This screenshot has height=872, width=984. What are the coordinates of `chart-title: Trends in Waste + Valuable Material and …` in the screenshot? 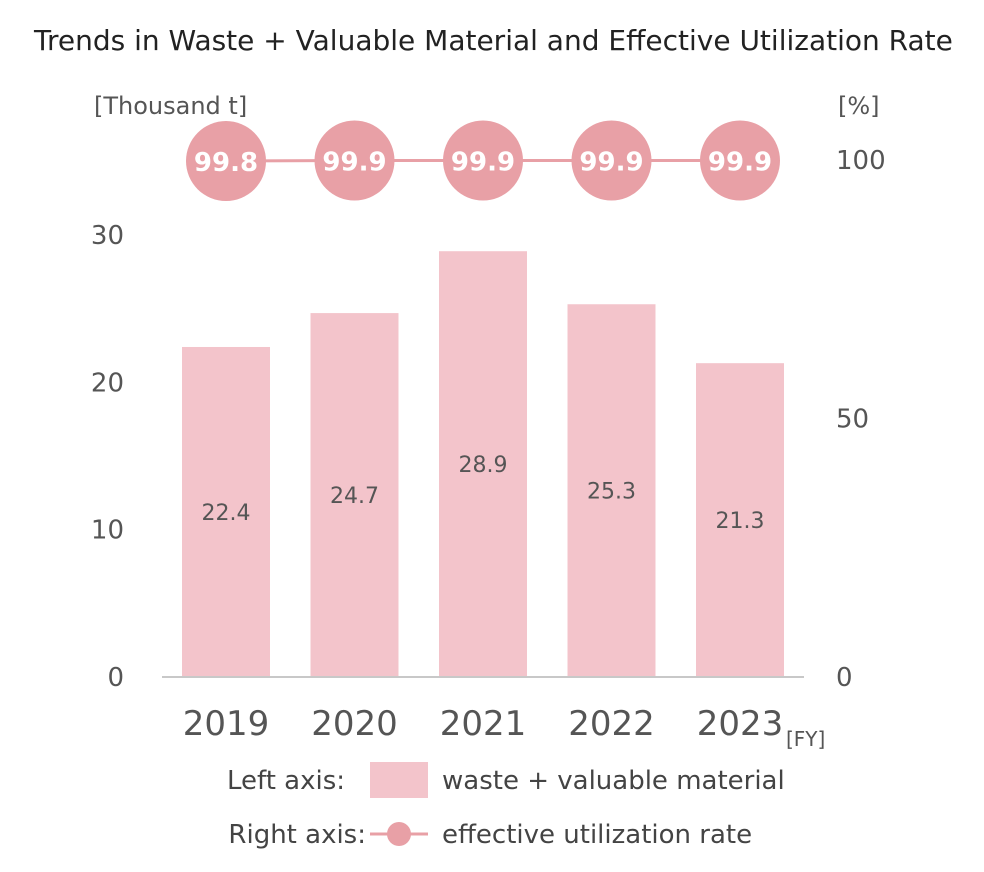 It's located at (493, 40).